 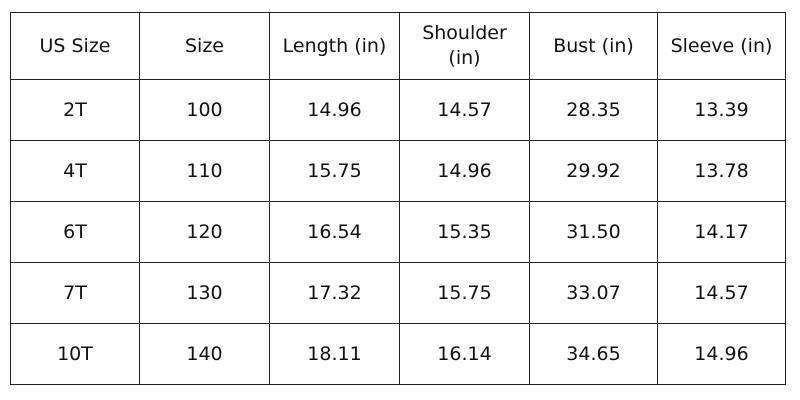 I want to click on header-cell: US Size, so click(x=75, y=46).